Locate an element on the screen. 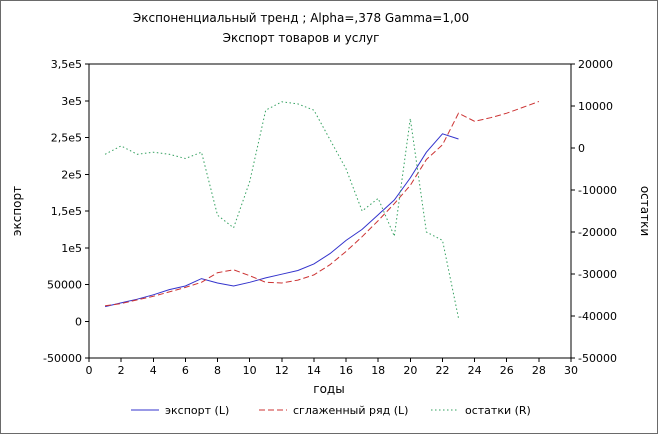  right-axis-tick-label: 10000 is located at coordinates (595, 106).